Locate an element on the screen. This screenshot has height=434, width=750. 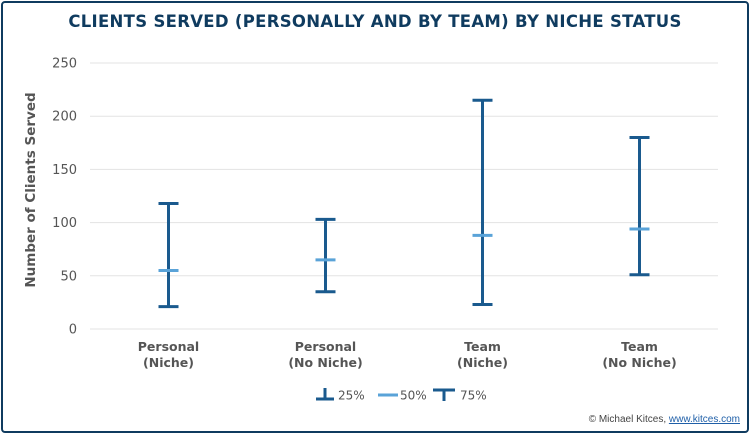
credit-prefix: © Michael Kitces, is located at coordinates (628, 419).